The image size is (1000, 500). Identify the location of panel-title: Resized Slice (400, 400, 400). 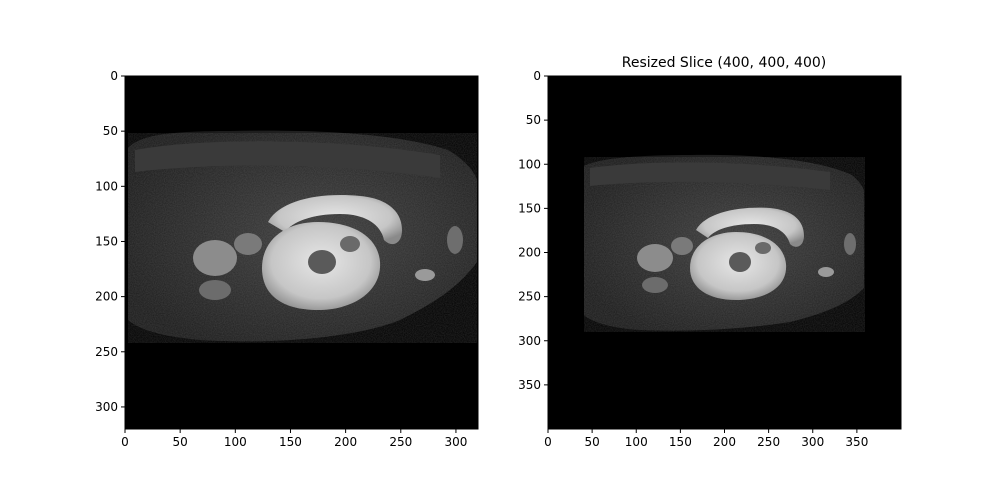
(724, 63).